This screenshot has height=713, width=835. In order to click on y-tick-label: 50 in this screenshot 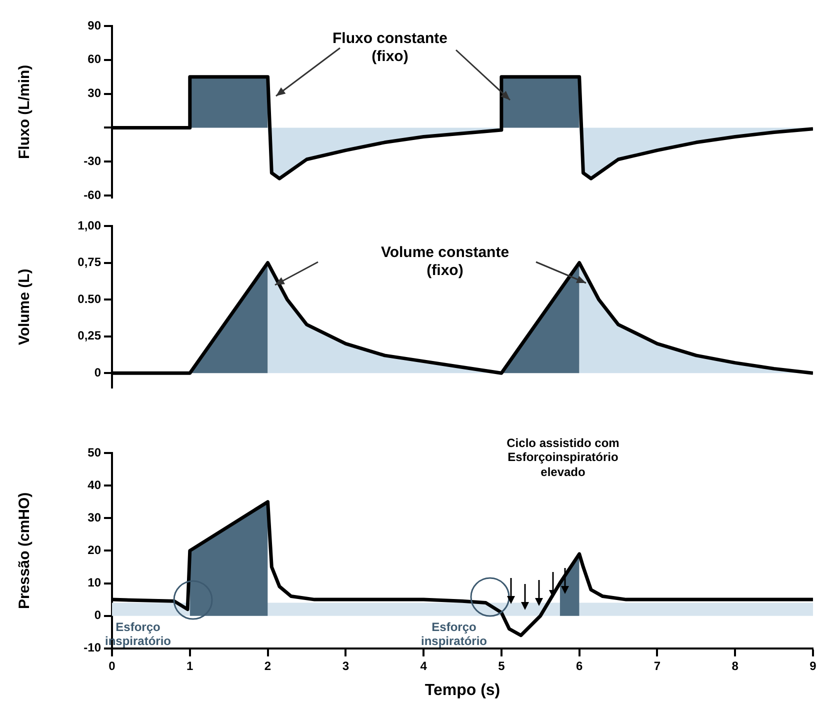, I will do `click(95, 452)`.